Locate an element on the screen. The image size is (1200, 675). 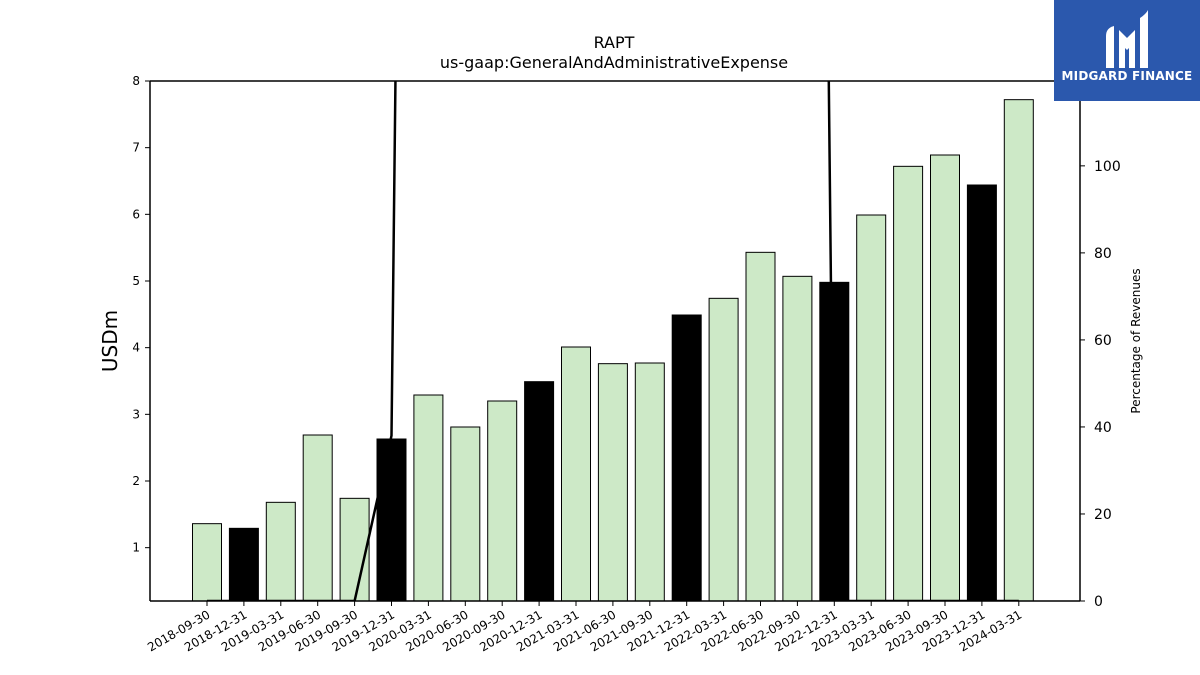
chart-subtitle: us-gaap:GeneralAndAdministrativeExpense is located at coordinates (614, 62).